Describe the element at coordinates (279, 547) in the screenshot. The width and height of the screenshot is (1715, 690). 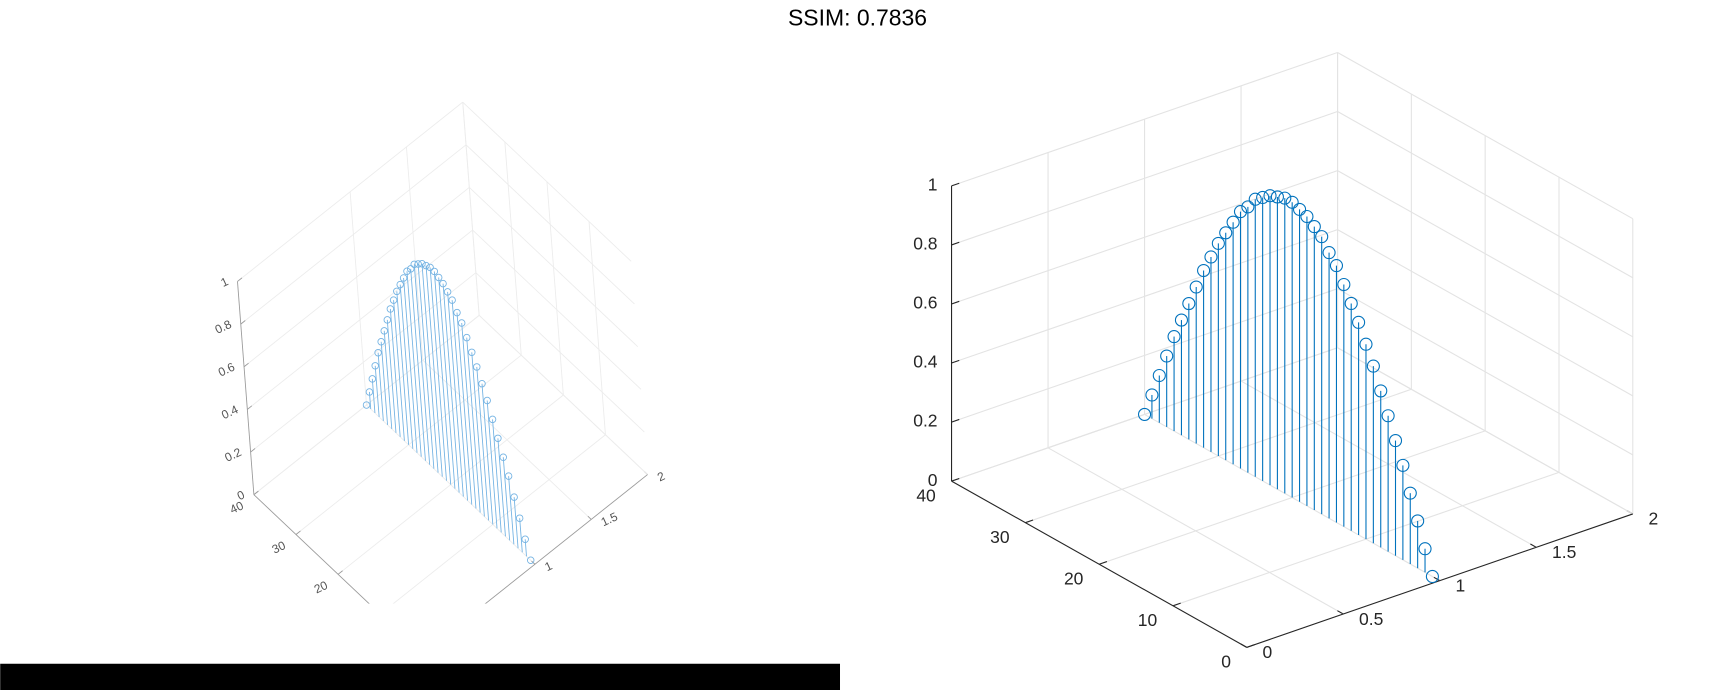
I see `tick-label: 30` at that location.